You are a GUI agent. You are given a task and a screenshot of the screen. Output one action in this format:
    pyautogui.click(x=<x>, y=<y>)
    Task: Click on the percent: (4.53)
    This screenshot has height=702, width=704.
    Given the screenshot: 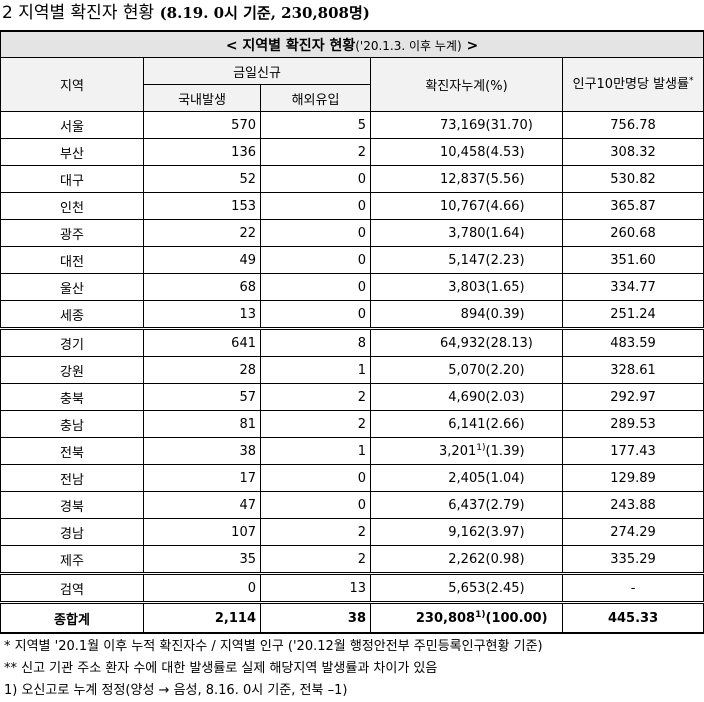 What is the action you would take?
    pyautogui.click(x=524, y=152)
    